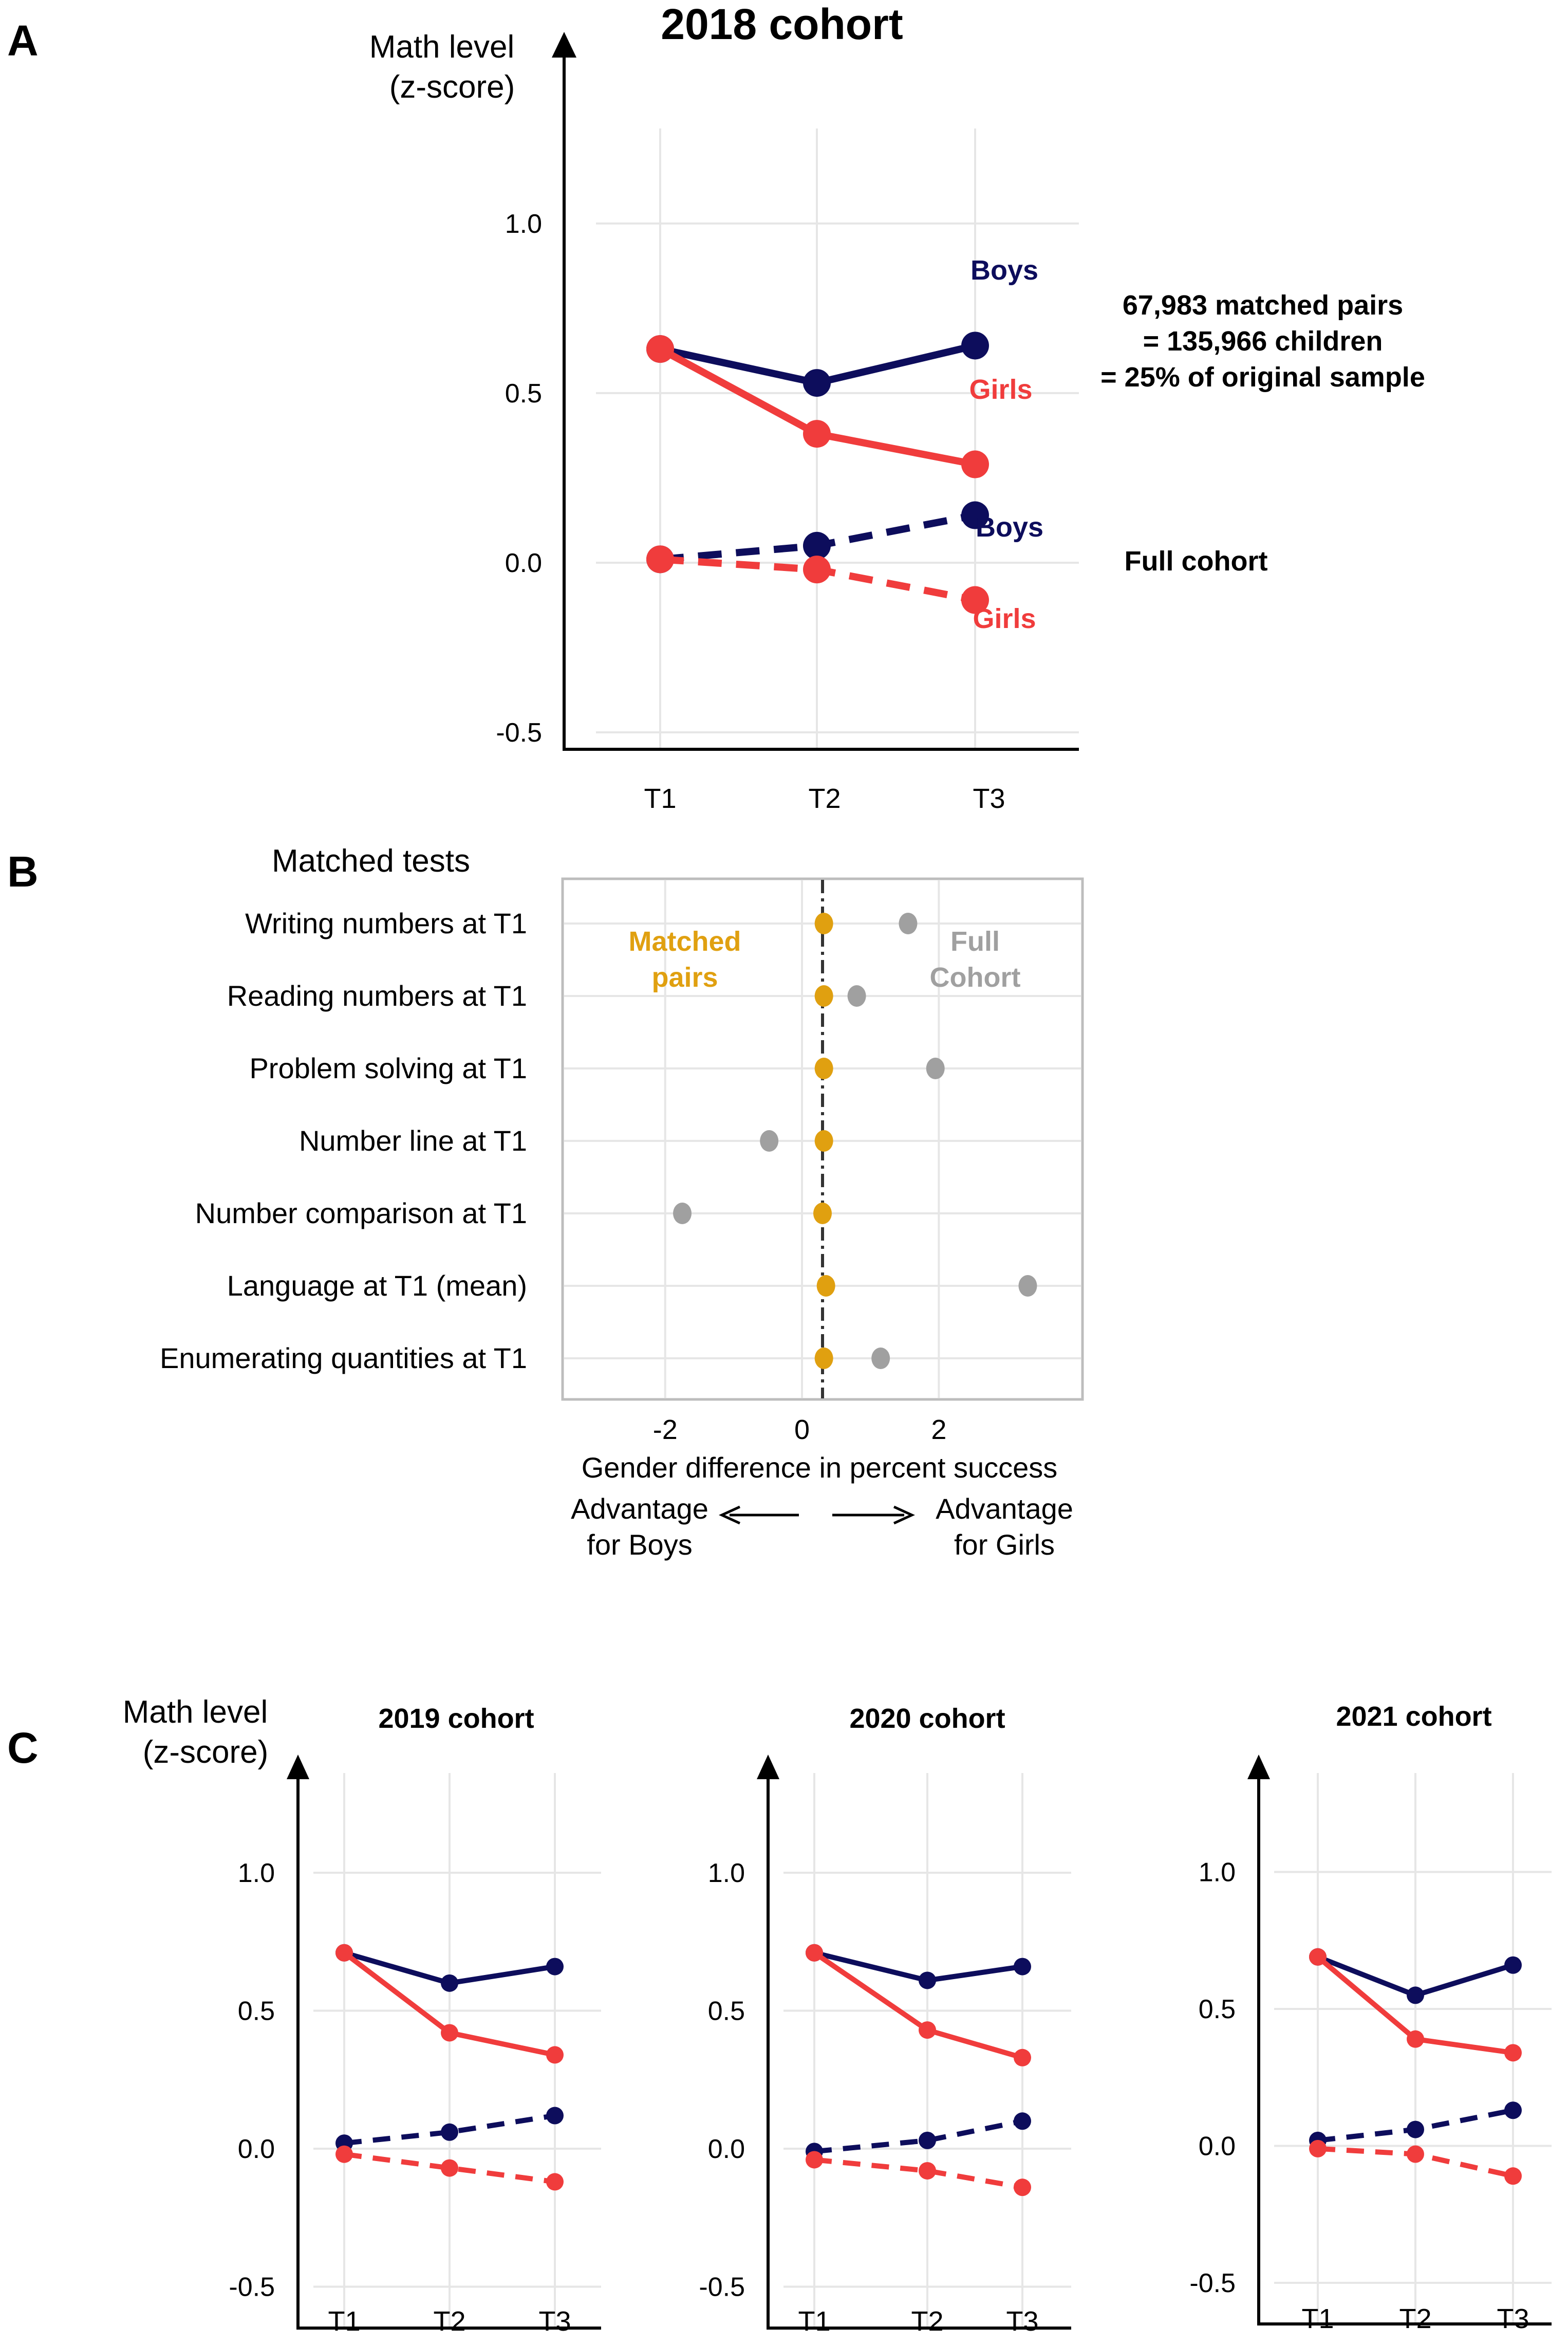  I want to click on x-tick-label: 0, so click(802, 1429).